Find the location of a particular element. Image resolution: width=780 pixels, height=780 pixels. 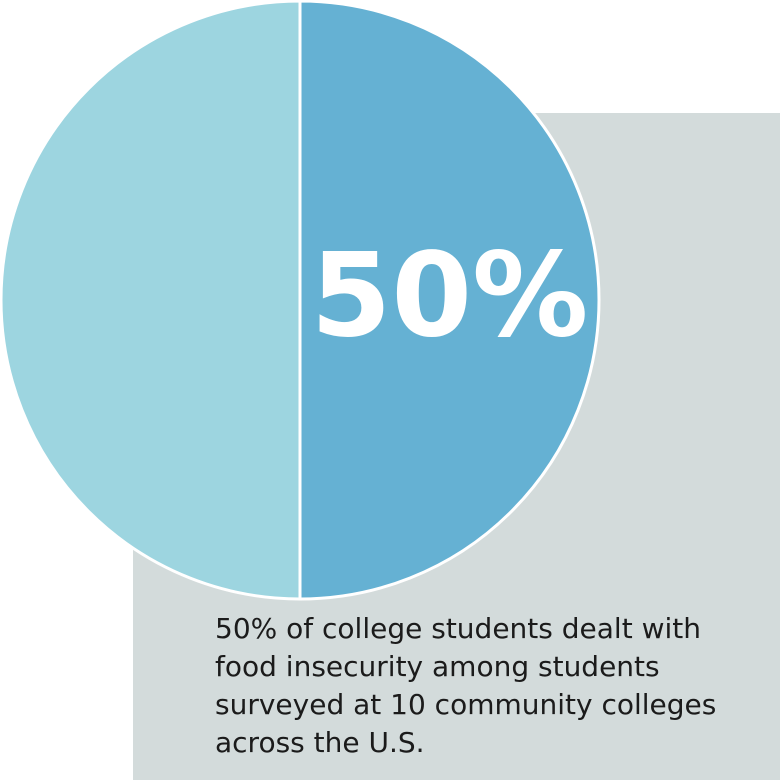

caption-line: 50% of college students dealt with is located at coordinates (458, 628).